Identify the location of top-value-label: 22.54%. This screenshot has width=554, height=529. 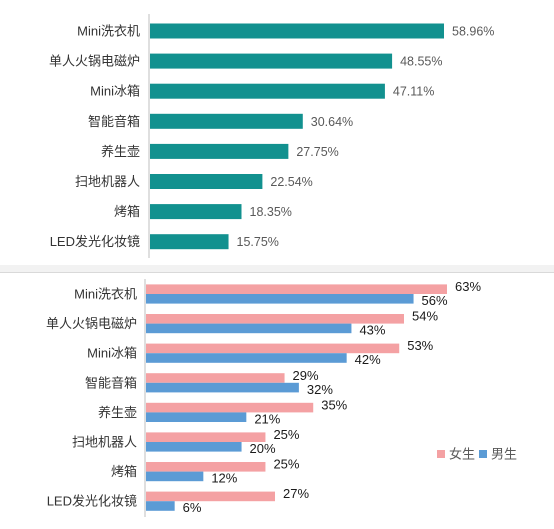
(291, 182).